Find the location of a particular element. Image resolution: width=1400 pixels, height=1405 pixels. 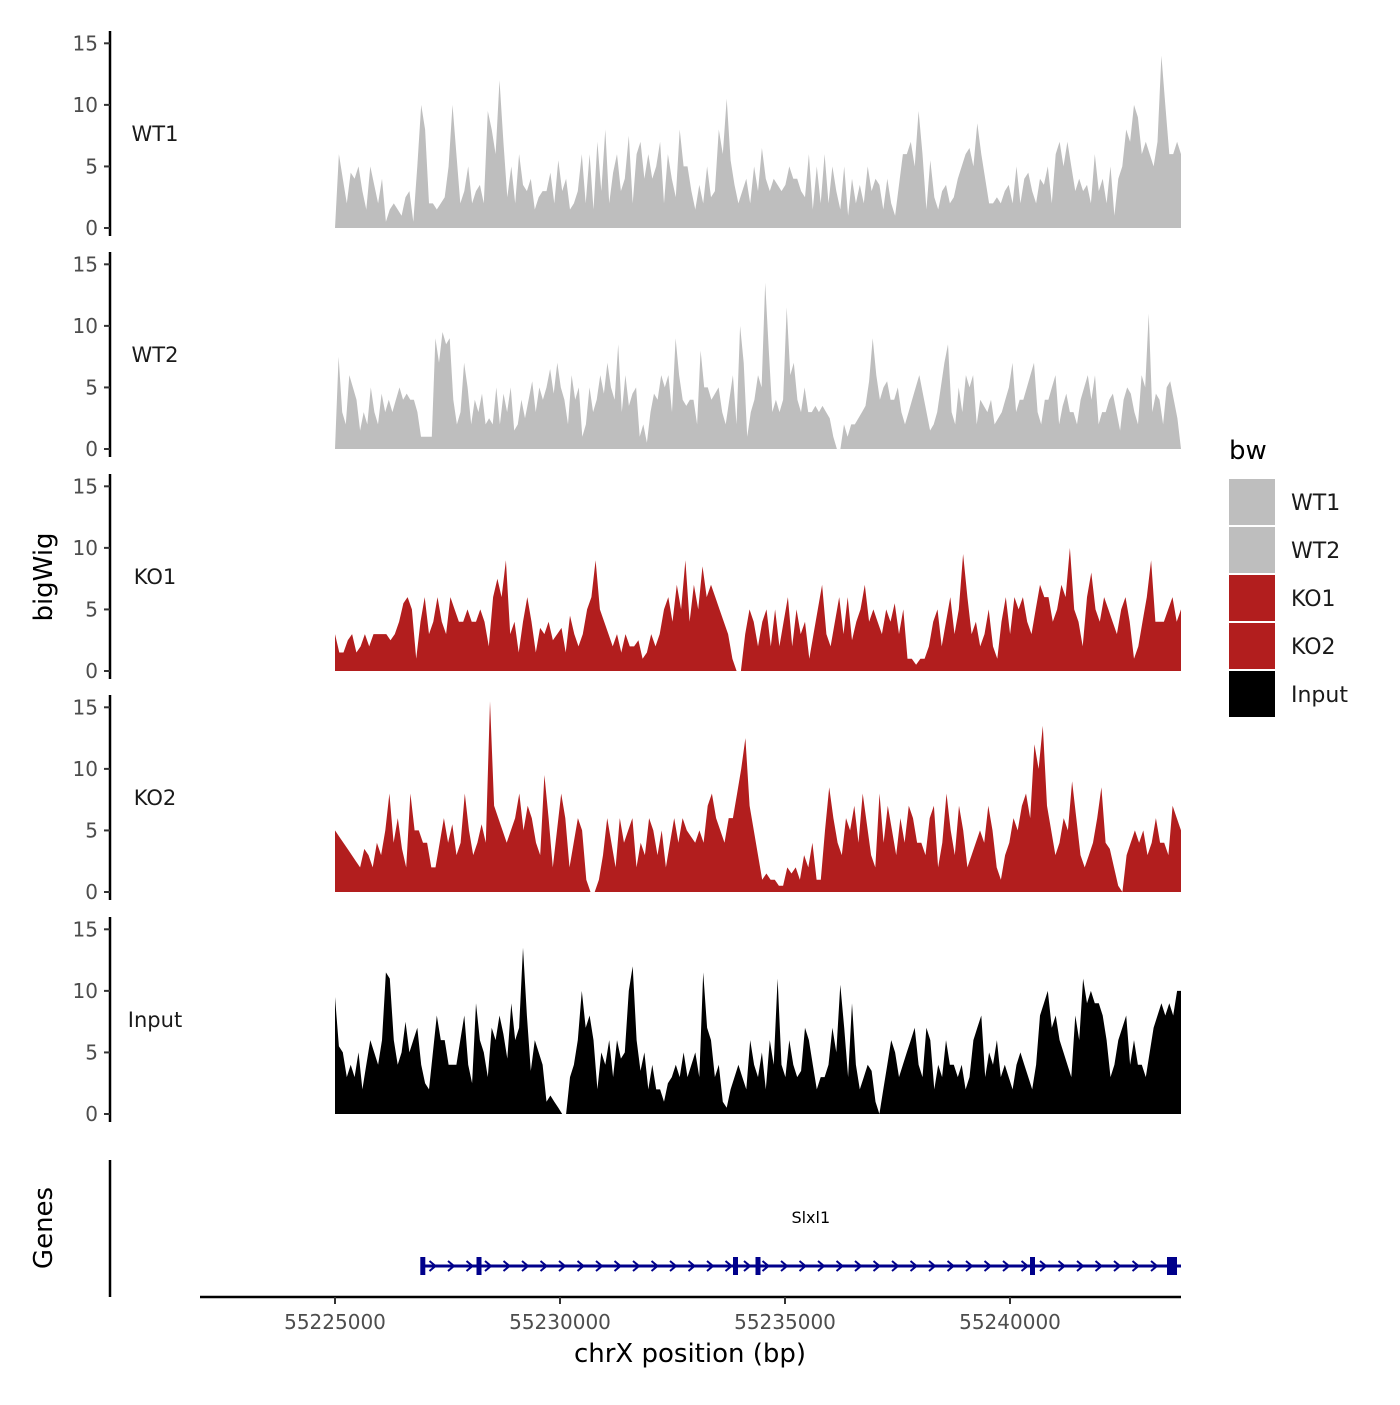

legend-swatch-WT1 is located at coordinates (1252, 502).